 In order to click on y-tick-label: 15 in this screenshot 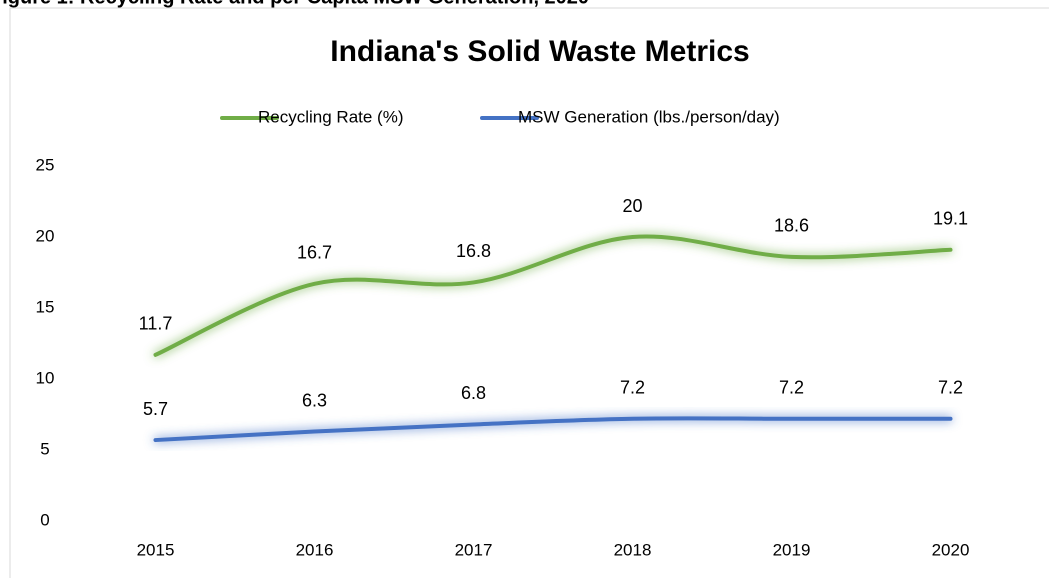, I will do `click(45, 306)`.